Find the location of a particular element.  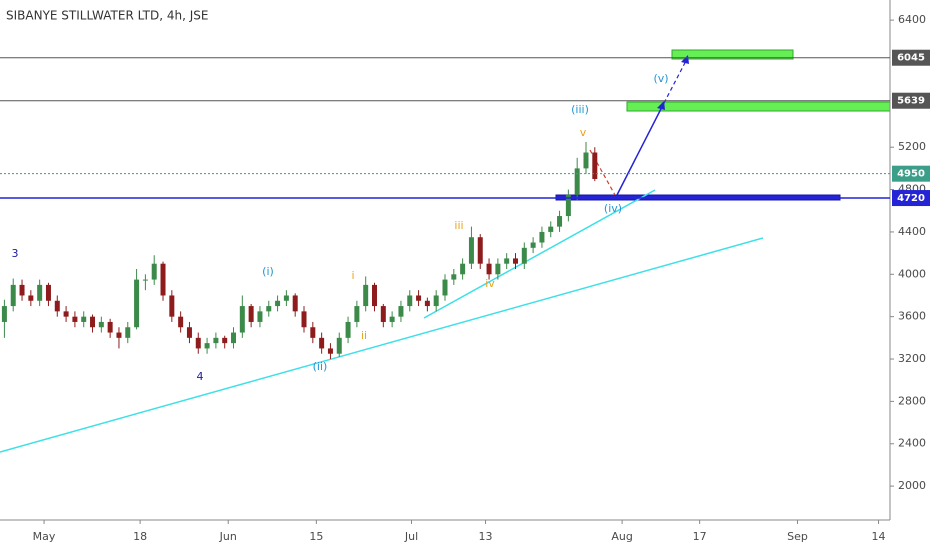

y-tick-label: 4400 is located at coordinates (912, 231).